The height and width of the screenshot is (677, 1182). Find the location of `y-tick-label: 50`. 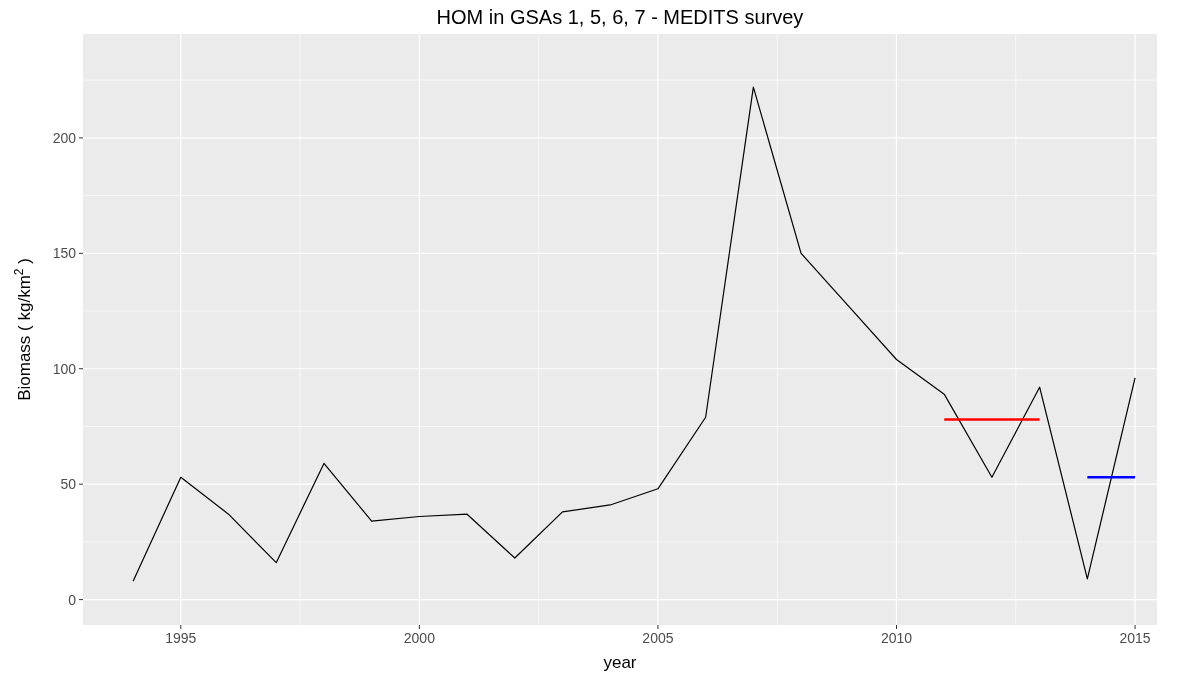

y-tick-label: 50 is located at coordinates (68, 484).